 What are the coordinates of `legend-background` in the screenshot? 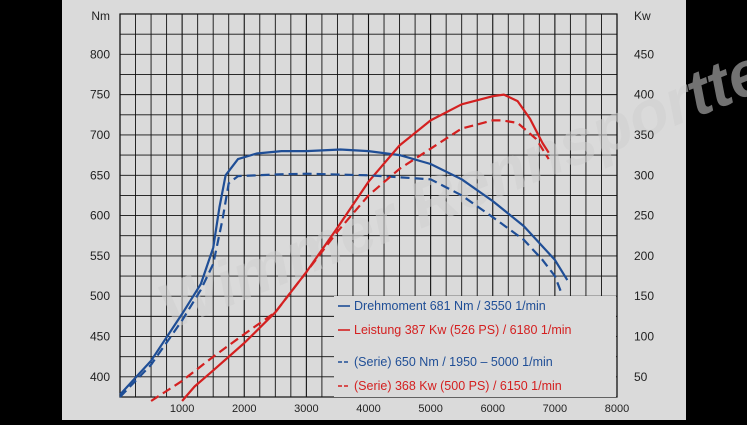 It's located at (475, 346).